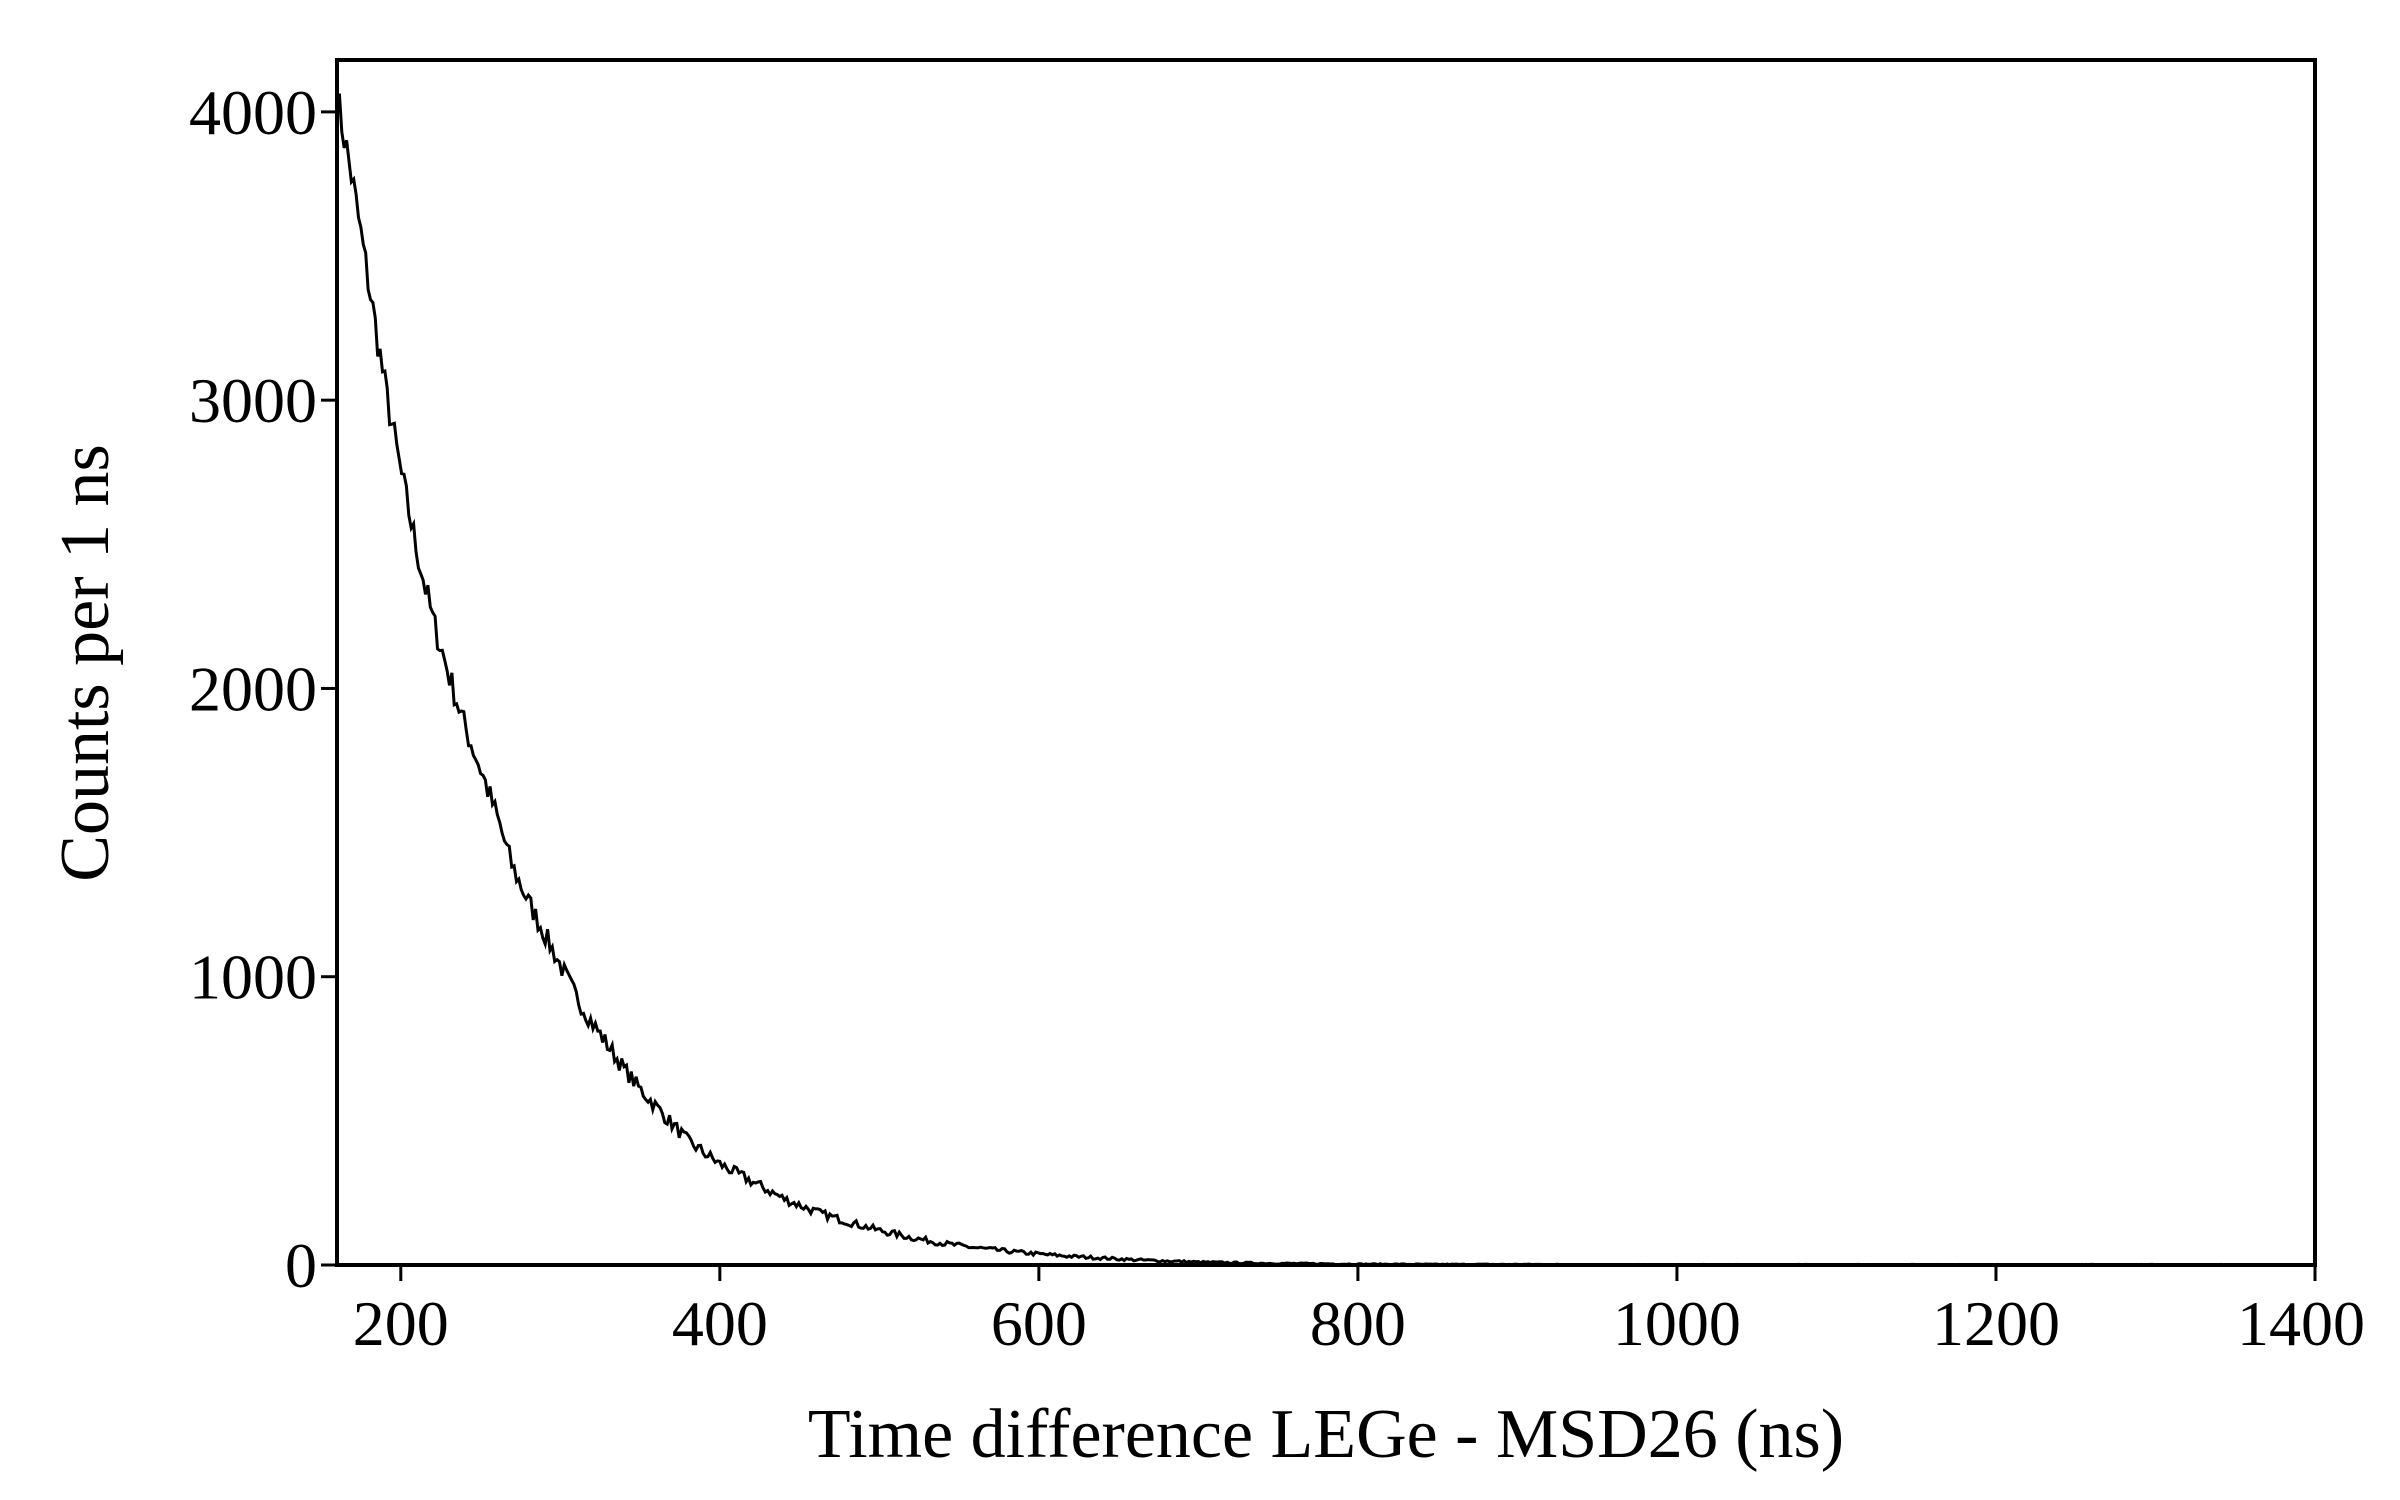  Describe the element at coordinates (253, 112) in the screenshot. I see `y-tick-label: 4000` at that location.